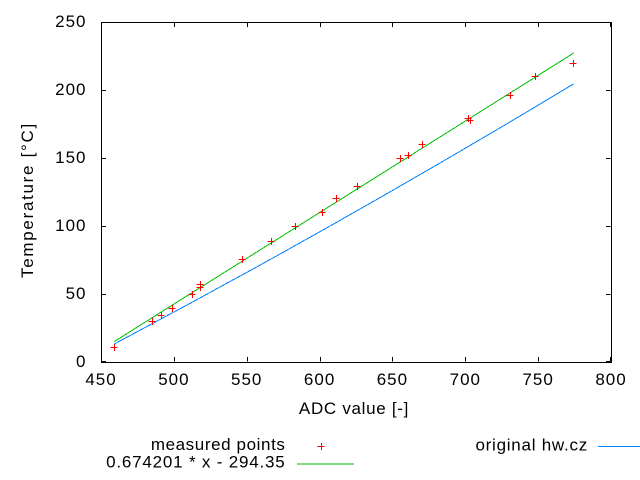  Describe the element at coordinates (100, 379) in the screenshot. I see `svg-text: 450` at that location.